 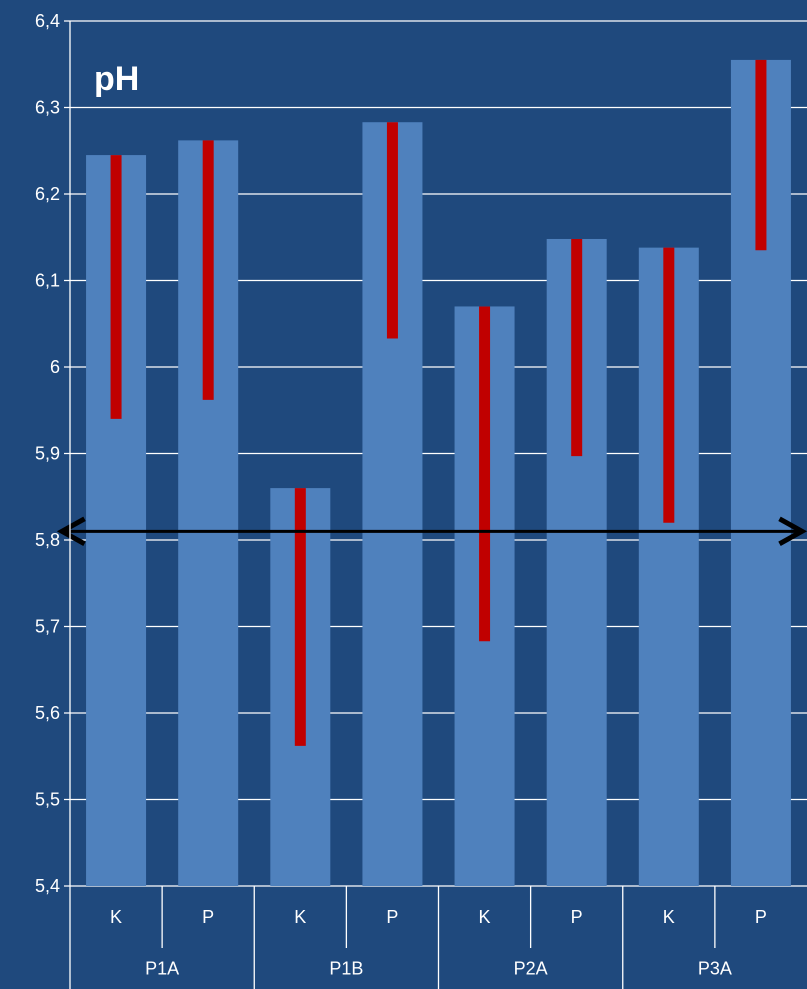 I want to click on chart-title: pH, so click(x=116, y=79).